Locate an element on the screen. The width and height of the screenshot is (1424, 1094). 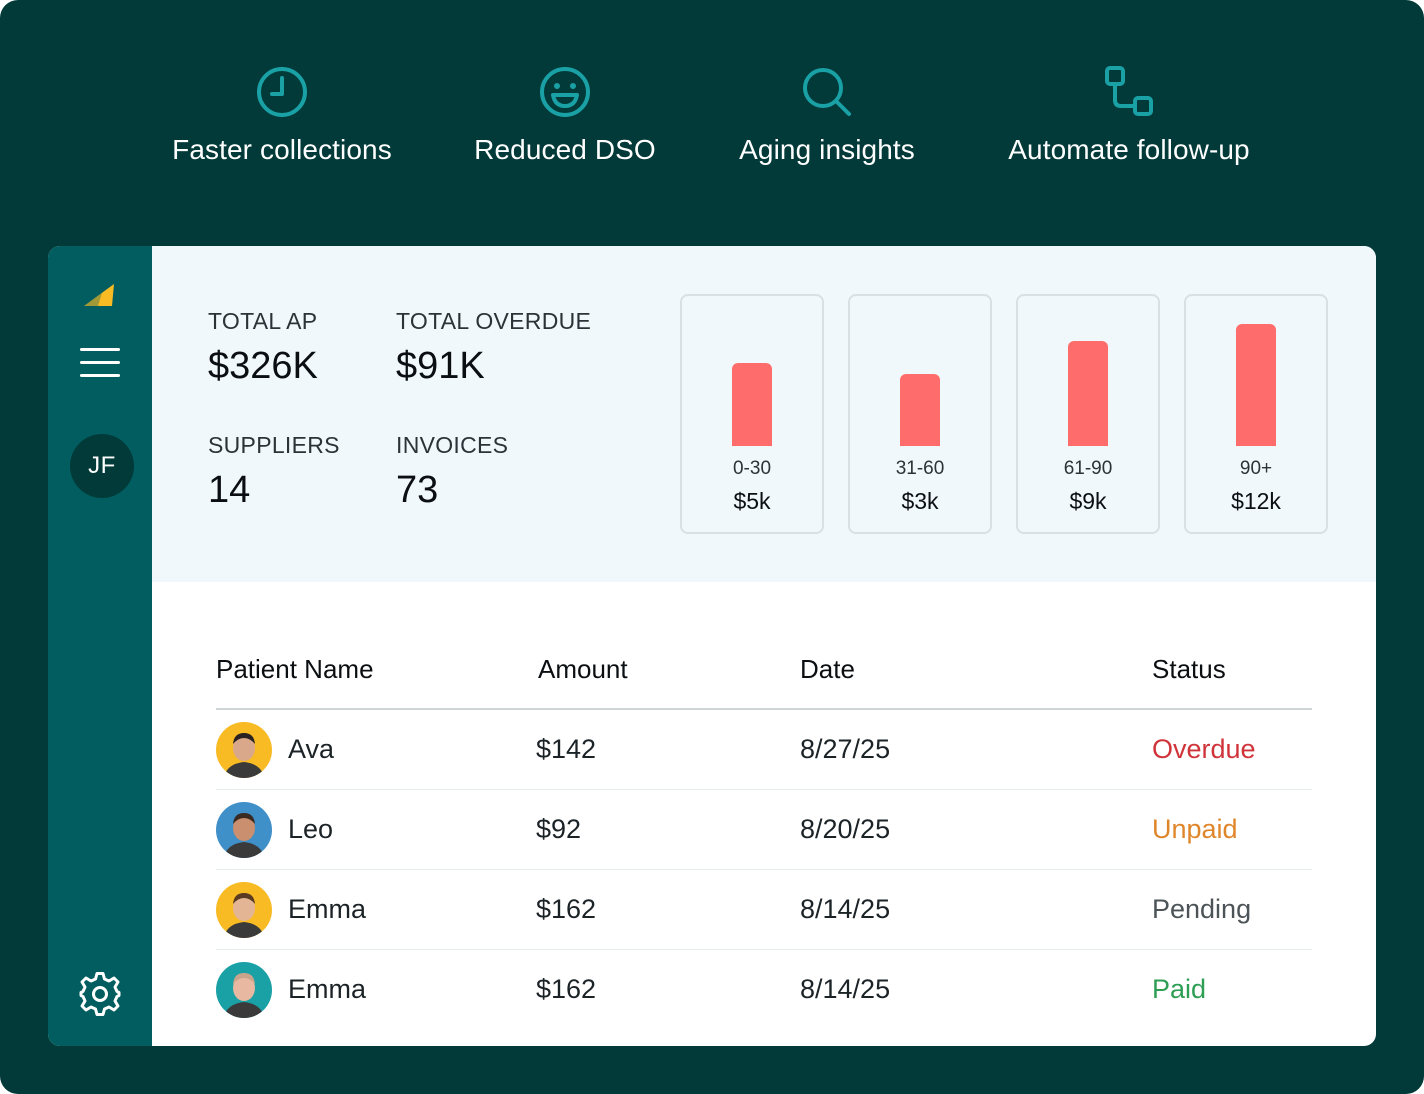
stat-label: SUPPLIERS is located at coordinates (274, 445).